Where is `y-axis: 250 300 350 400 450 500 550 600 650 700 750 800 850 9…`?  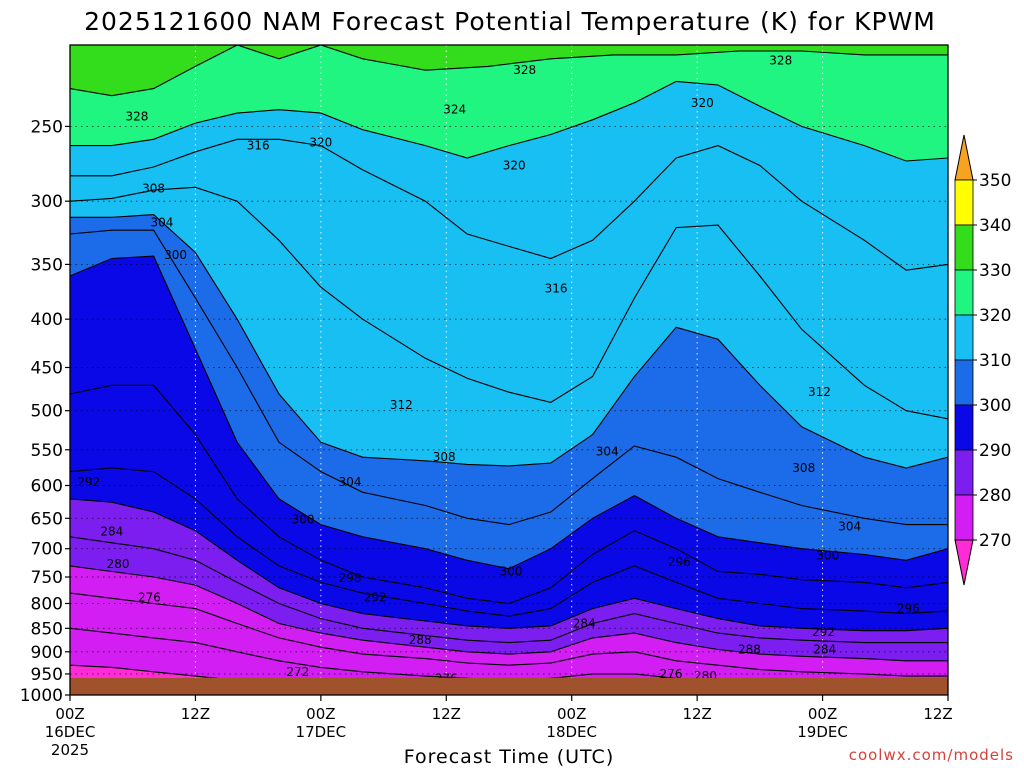 y-axis: 250 300 350 400 450 500 550 600 650 700 750 800 850 9… is located at coordinates (45, 411).